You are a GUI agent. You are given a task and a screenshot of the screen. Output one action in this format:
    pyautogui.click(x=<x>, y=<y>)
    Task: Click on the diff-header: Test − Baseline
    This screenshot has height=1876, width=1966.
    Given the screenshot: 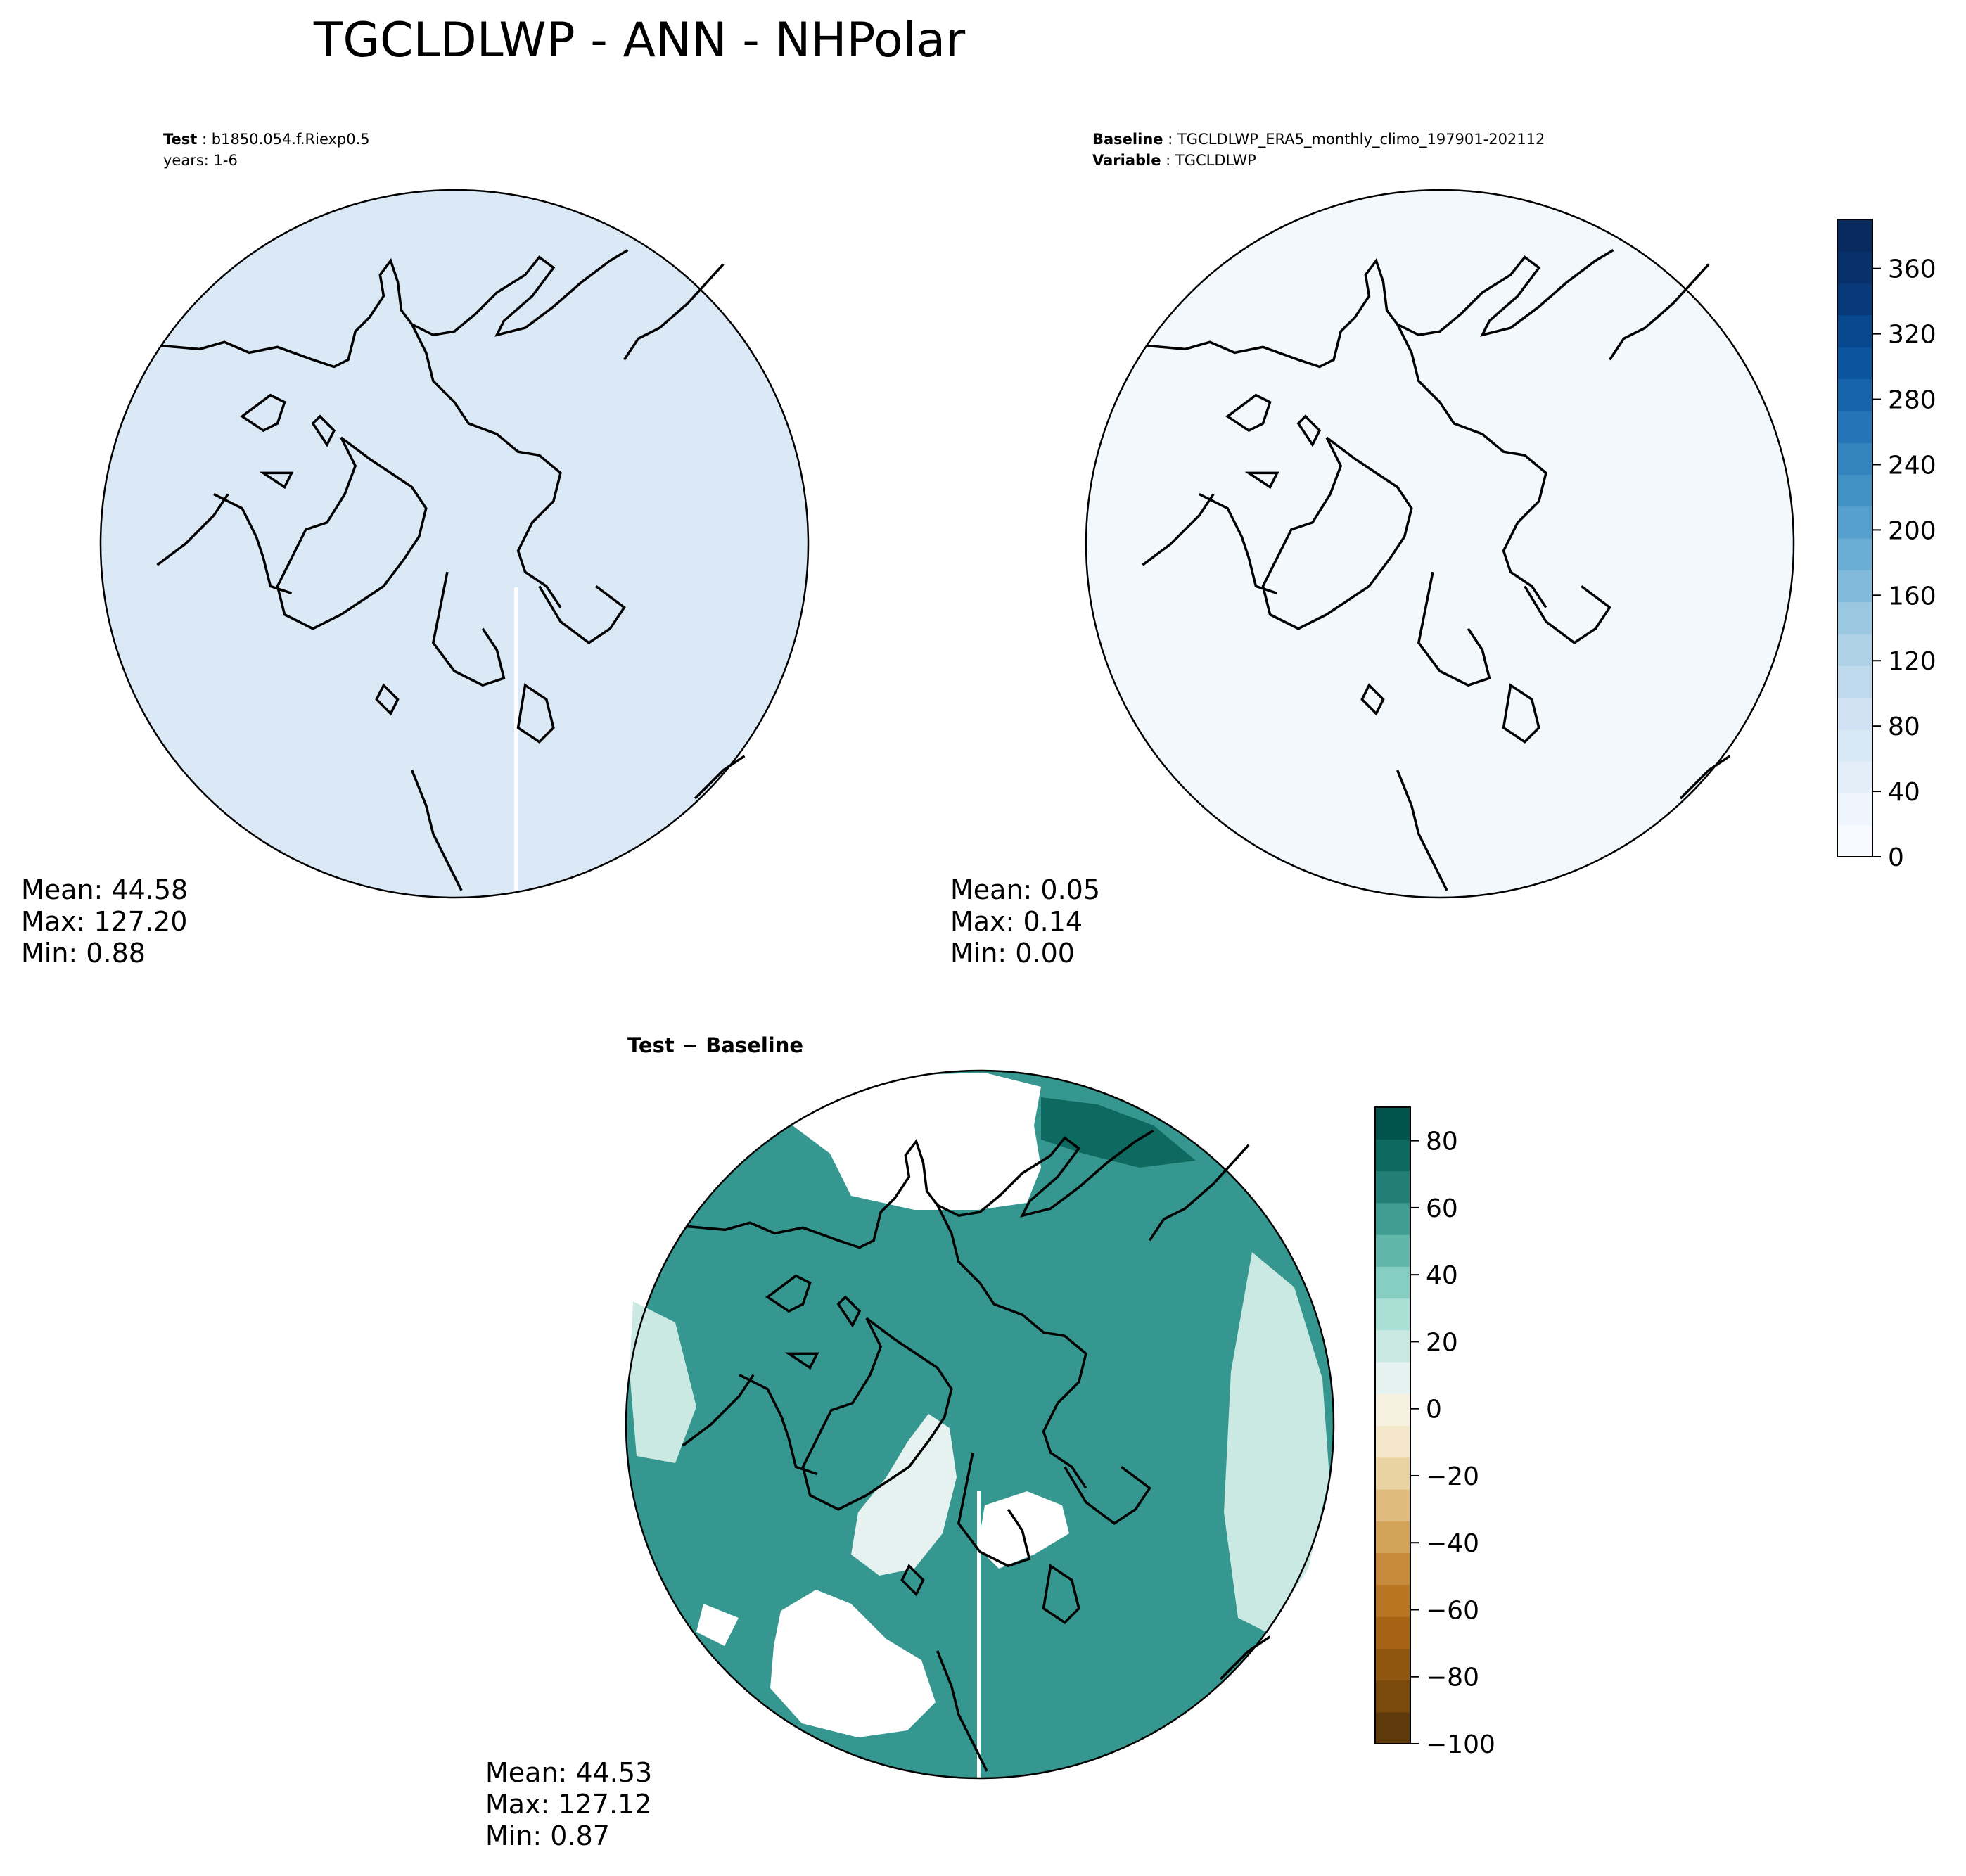 What is the action you would take?
    pyautogui.click(x=715, y=1045)
    